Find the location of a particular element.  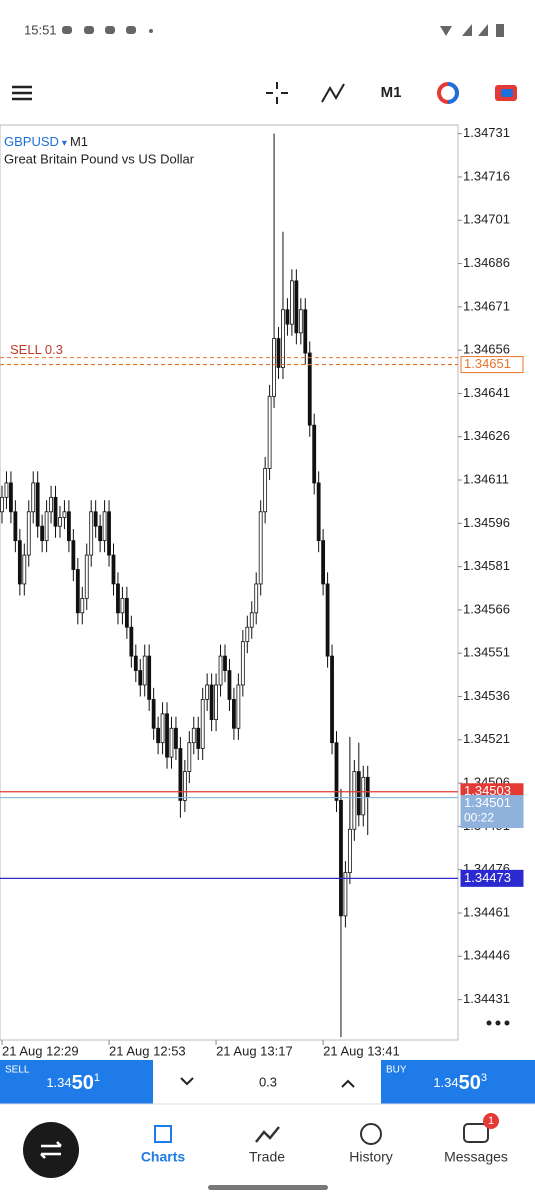

price-tag-label: 1.34503 is located at coordinates (487, 790).